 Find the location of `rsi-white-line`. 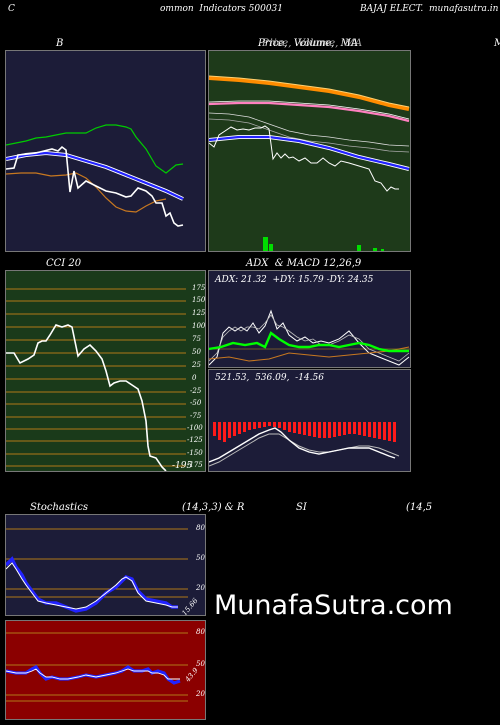

rsi-white-line is located at coordinates (93, 674).